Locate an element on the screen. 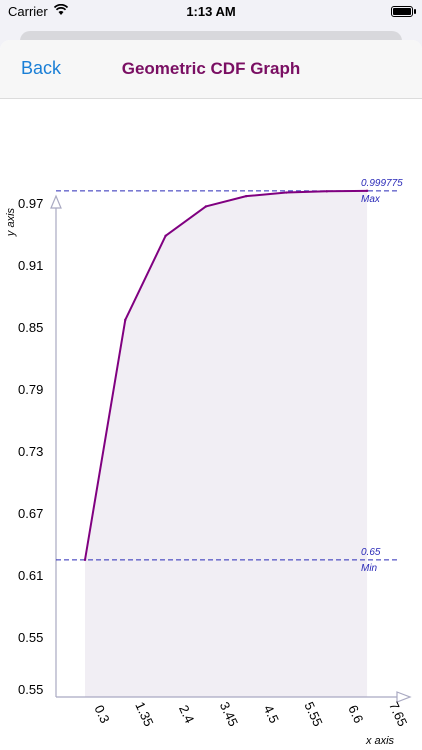  y-axis-title: y axis is located at coordinates (11, 222).